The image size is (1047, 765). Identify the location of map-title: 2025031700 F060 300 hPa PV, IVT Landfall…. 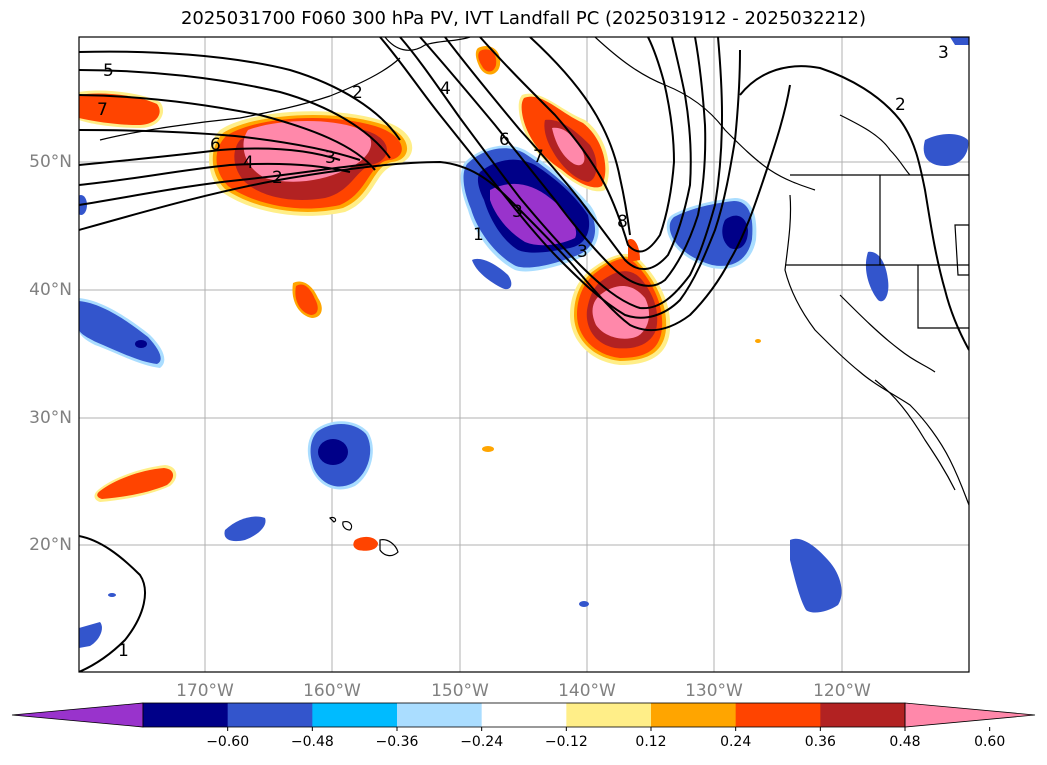
(523, 18).